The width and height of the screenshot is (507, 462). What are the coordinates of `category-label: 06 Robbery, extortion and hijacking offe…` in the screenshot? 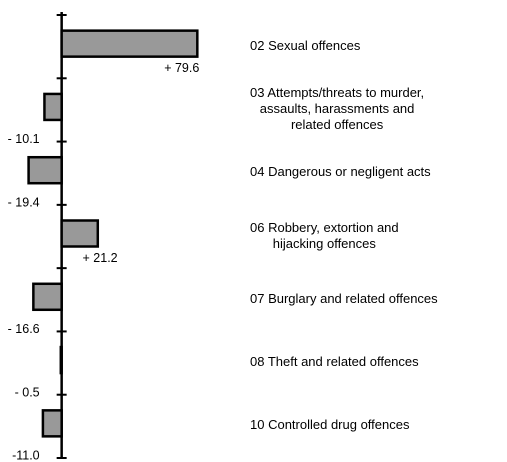 It's located at (324, 235).